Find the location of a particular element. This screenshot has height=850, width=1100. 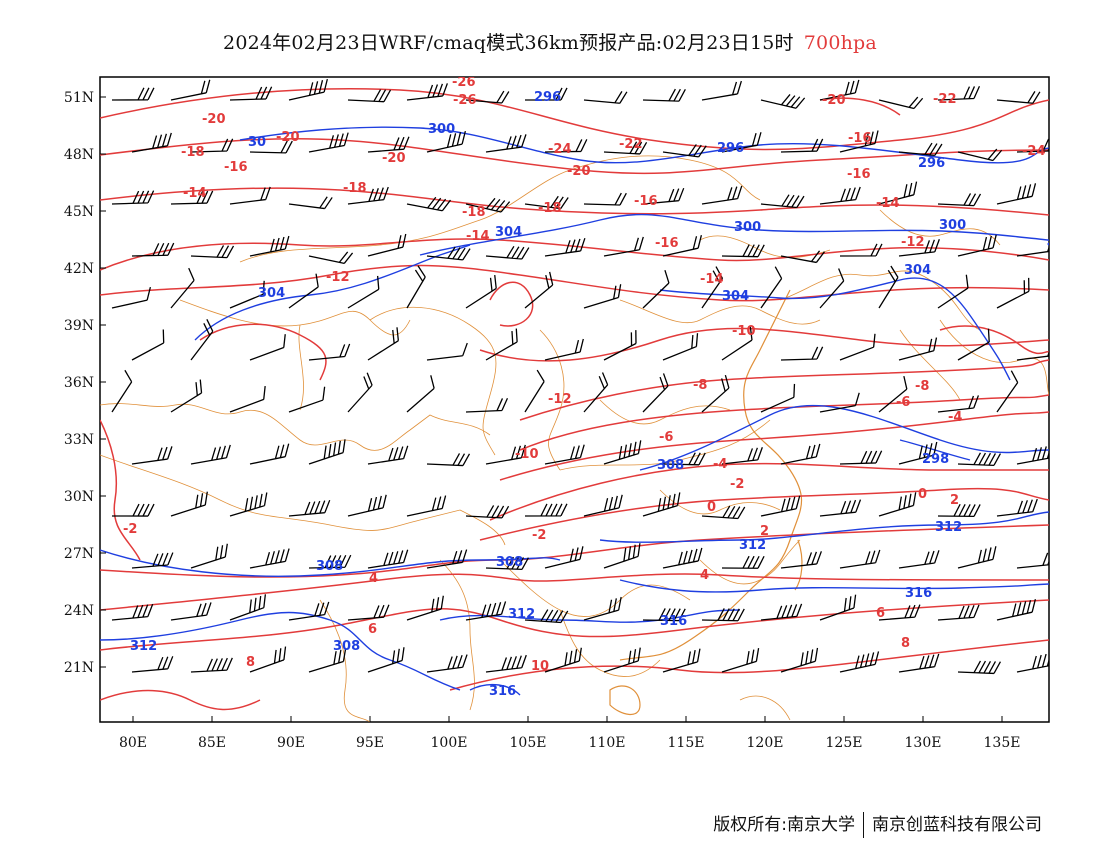

temperature-label: 6 is located at coordinates (372, 629).